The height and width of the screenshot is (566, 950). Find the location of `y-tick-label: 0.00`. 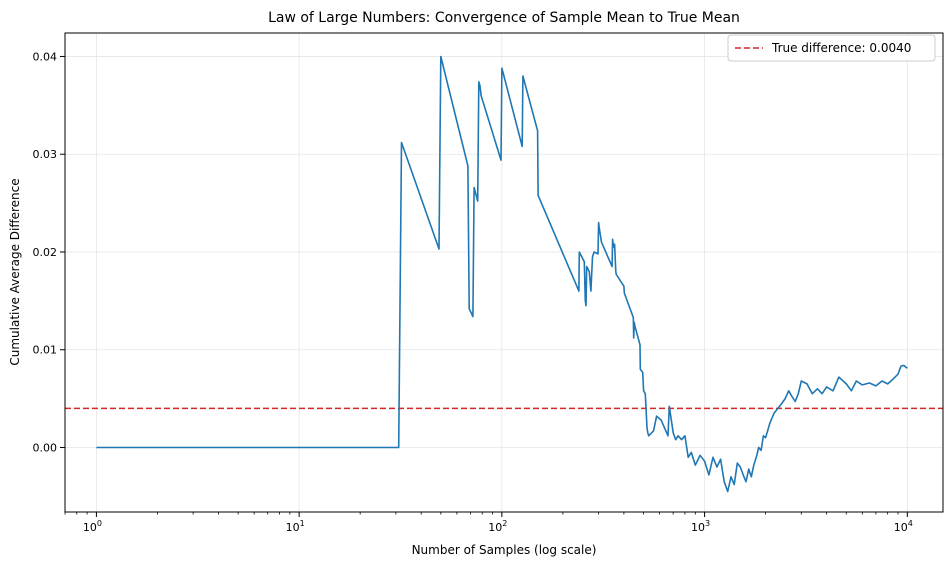

y-tick-label: 0.00 is located at coordinates (45, 447).